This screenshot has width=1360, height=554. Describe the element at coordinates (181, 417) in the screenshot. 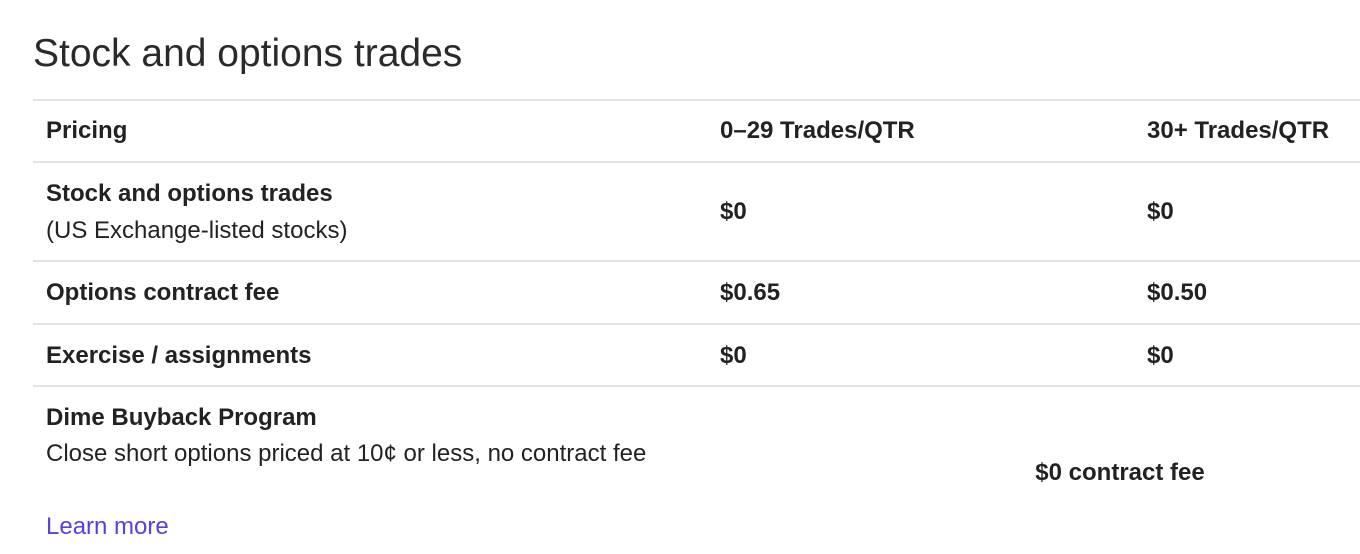

I see `row-label: Dime Buyback Program` at that location.